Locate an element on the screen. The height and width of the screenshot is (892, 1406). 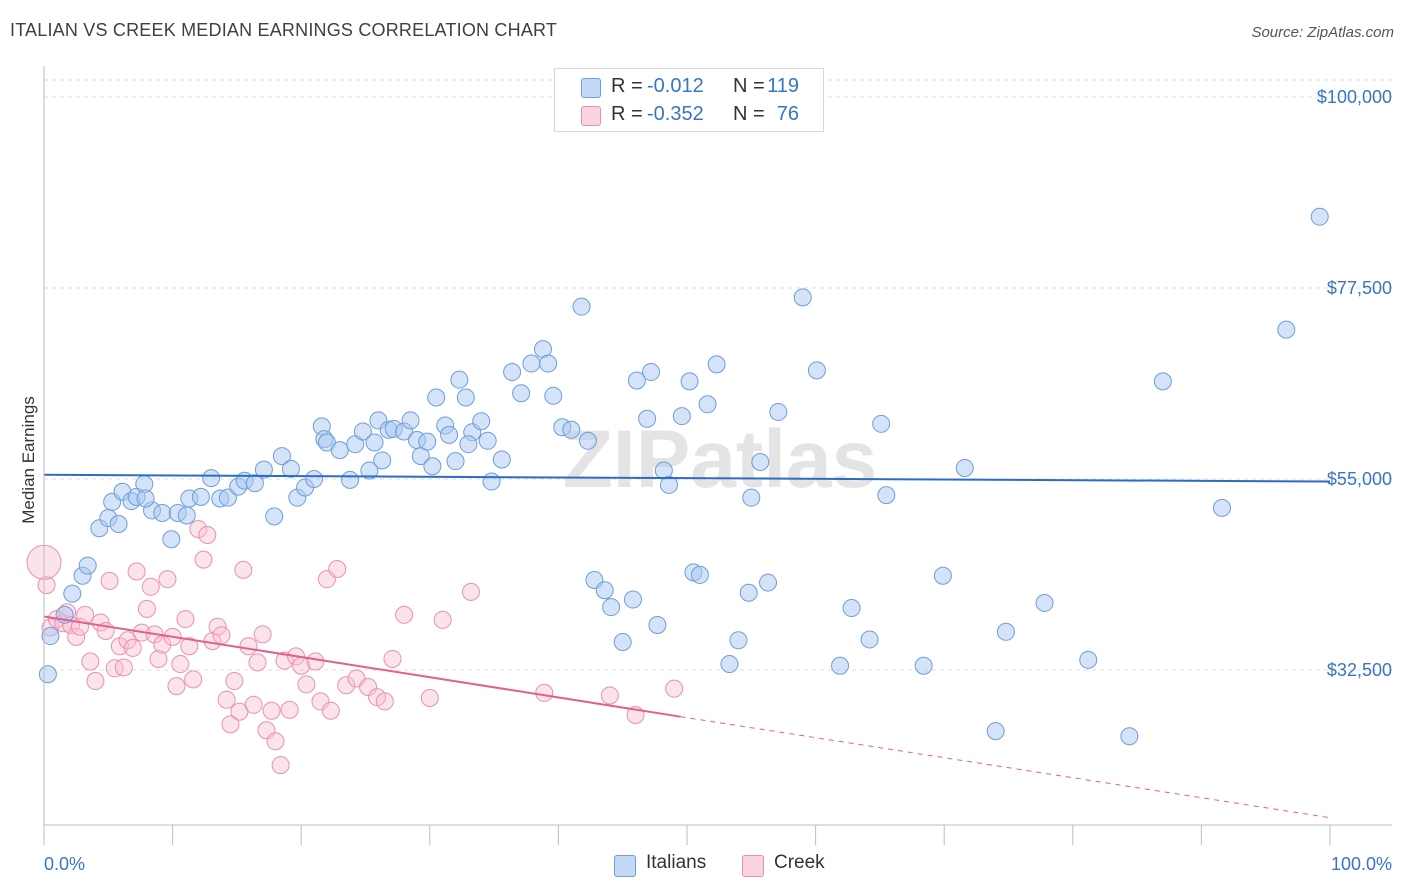
y-tick-label: $32,500 is located at coordinates (1359, 670).